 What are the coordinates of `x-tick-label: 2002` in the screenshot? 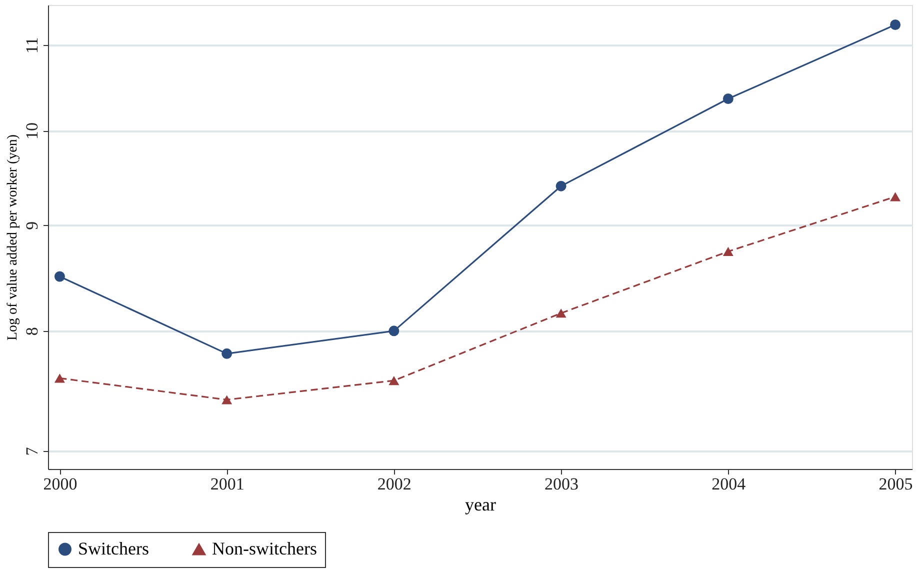 It's located at (394, 484).